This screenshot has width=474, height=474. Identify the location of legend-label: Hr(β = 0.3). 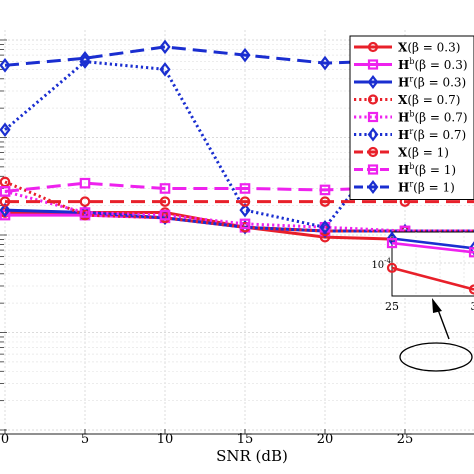
(432, 82).